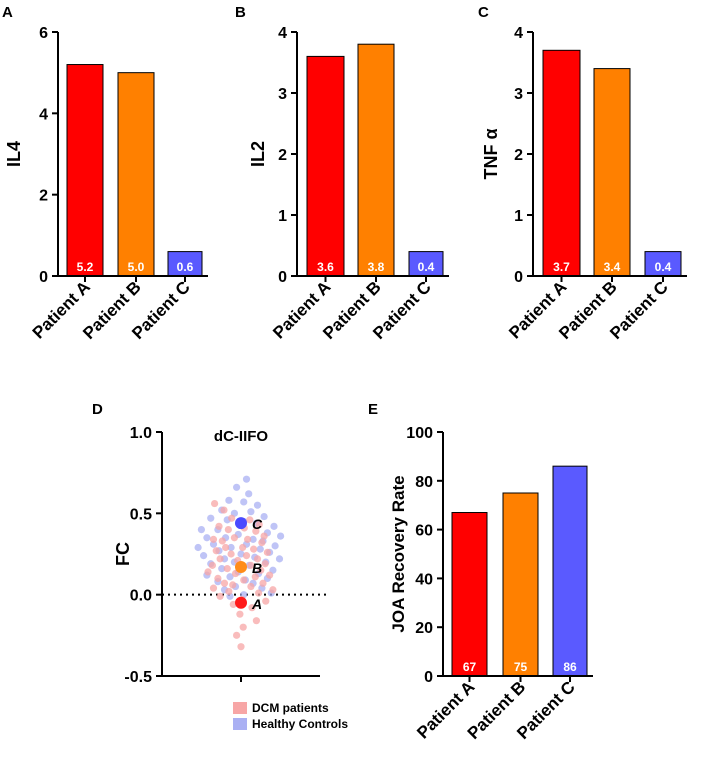 The image size is (702, 763). I want to click on legend-swatch-healthy, so click(240, 724).